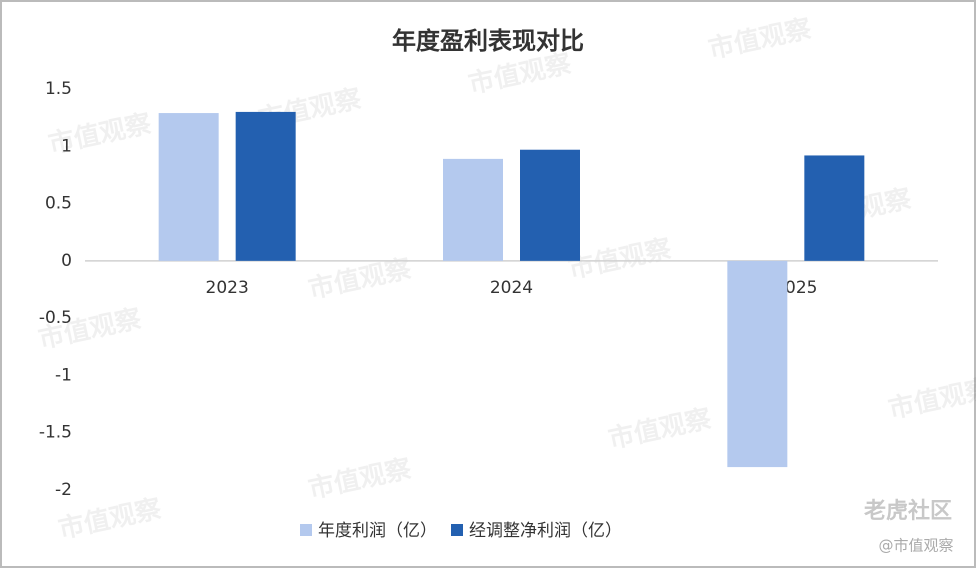 The image size is (976, 568). Describe the element at coordinates (55, 433) in the screenshot. I see `y-tick-label: -1.5` at that location.